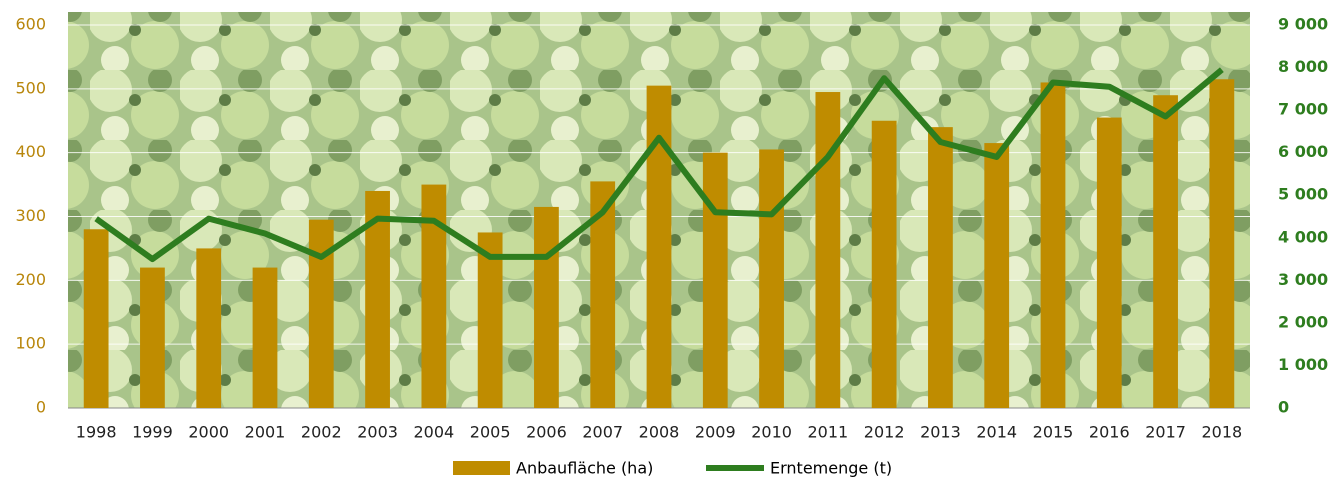  I want to click on y-tick-label: 200, so click(30, 279).